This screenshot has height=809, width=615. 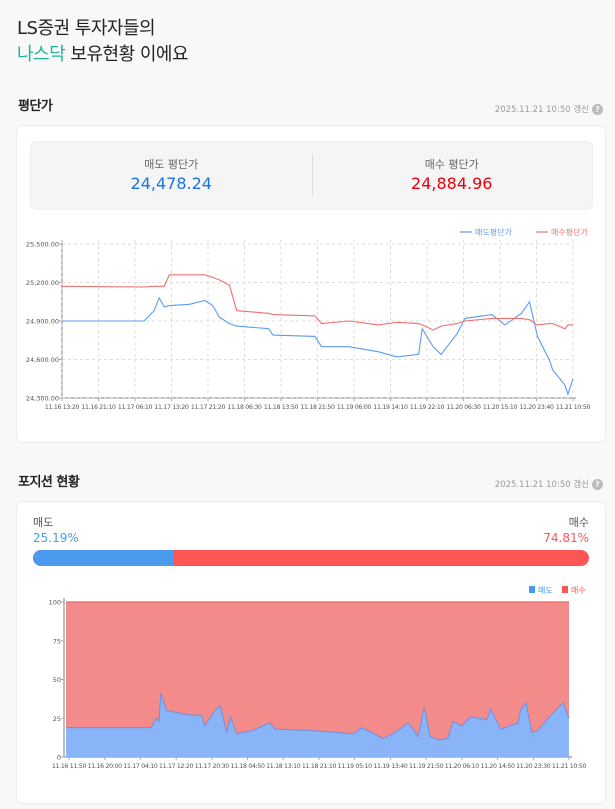 I want to click on x-tick-label: 11.17 04:10, so click(x=140, y=766).